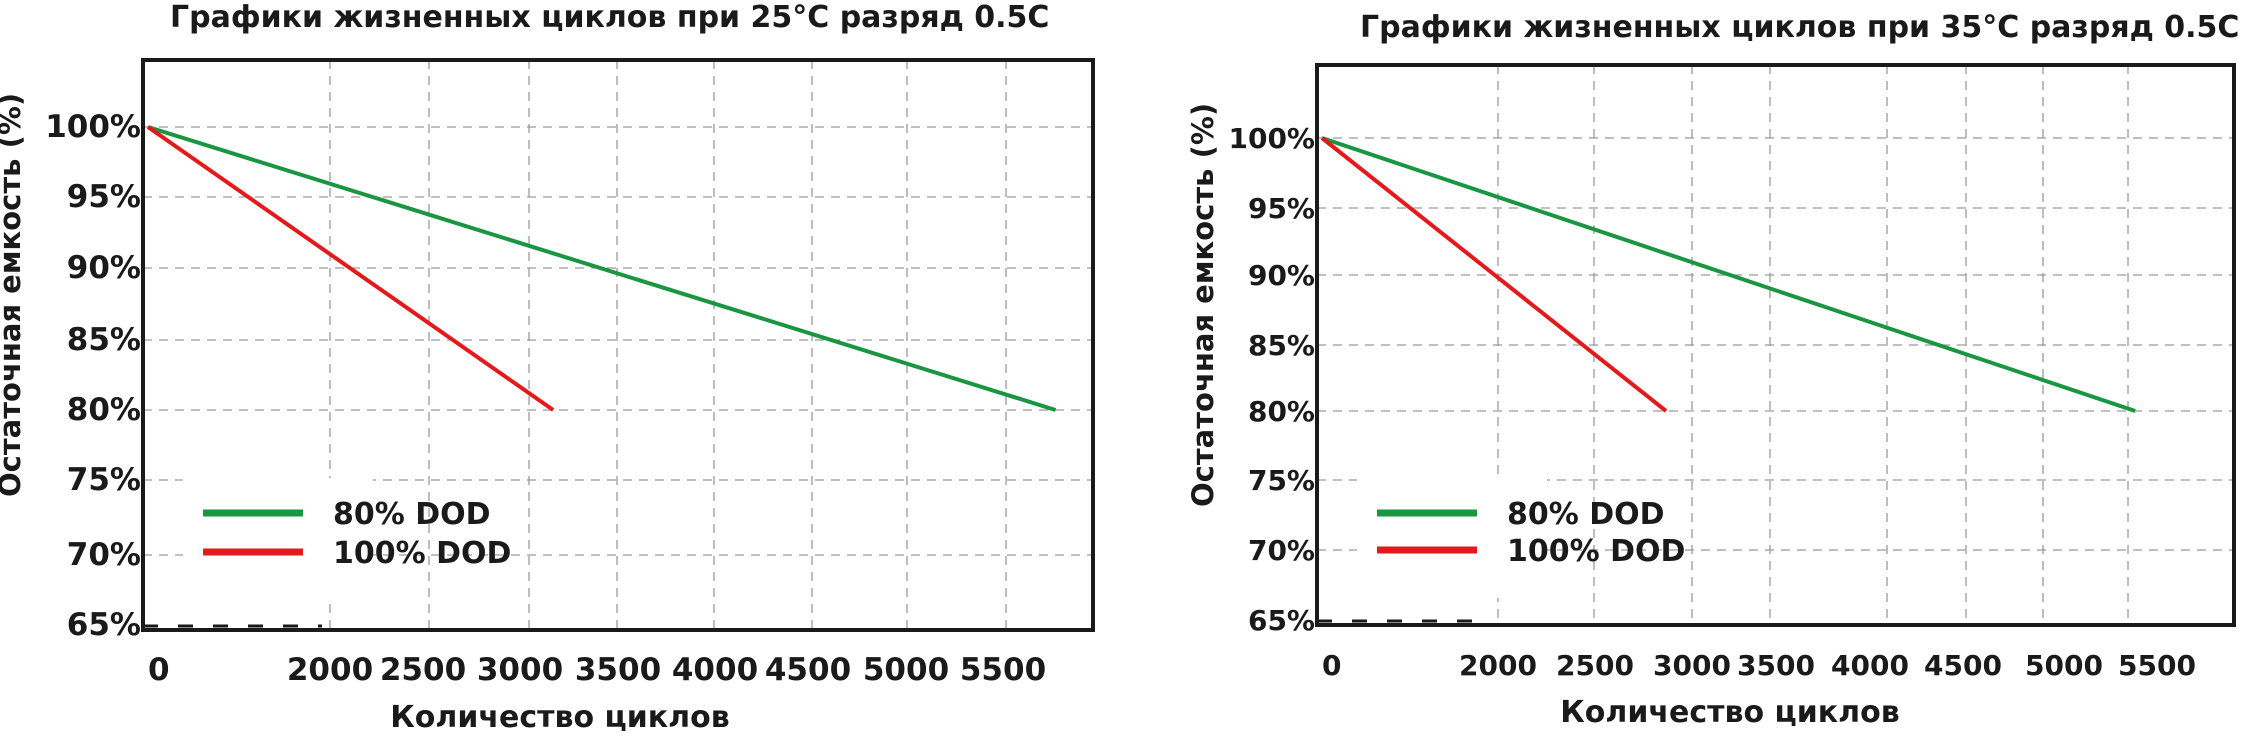  Describe the element at coordinates (1730, 712) in the screenshot. I see `chart-2-x-axis-label: Количество циклов` at that location.